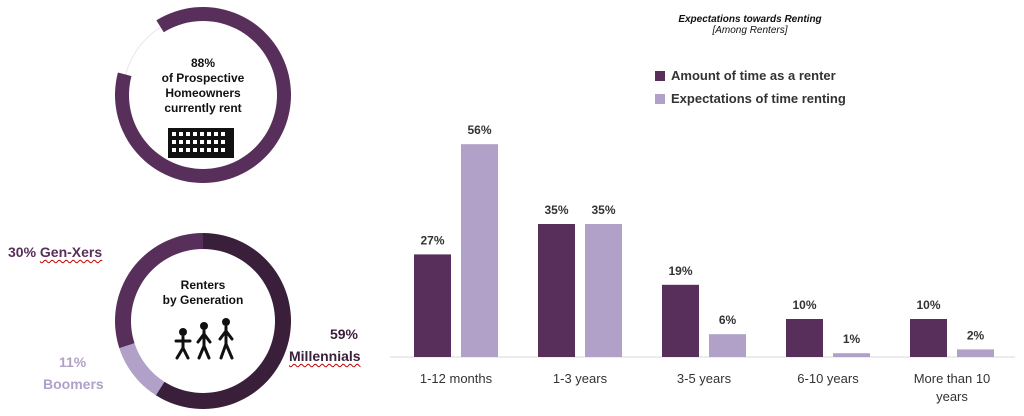  I want to click on donut-segment-boomers, so click(142, 369).